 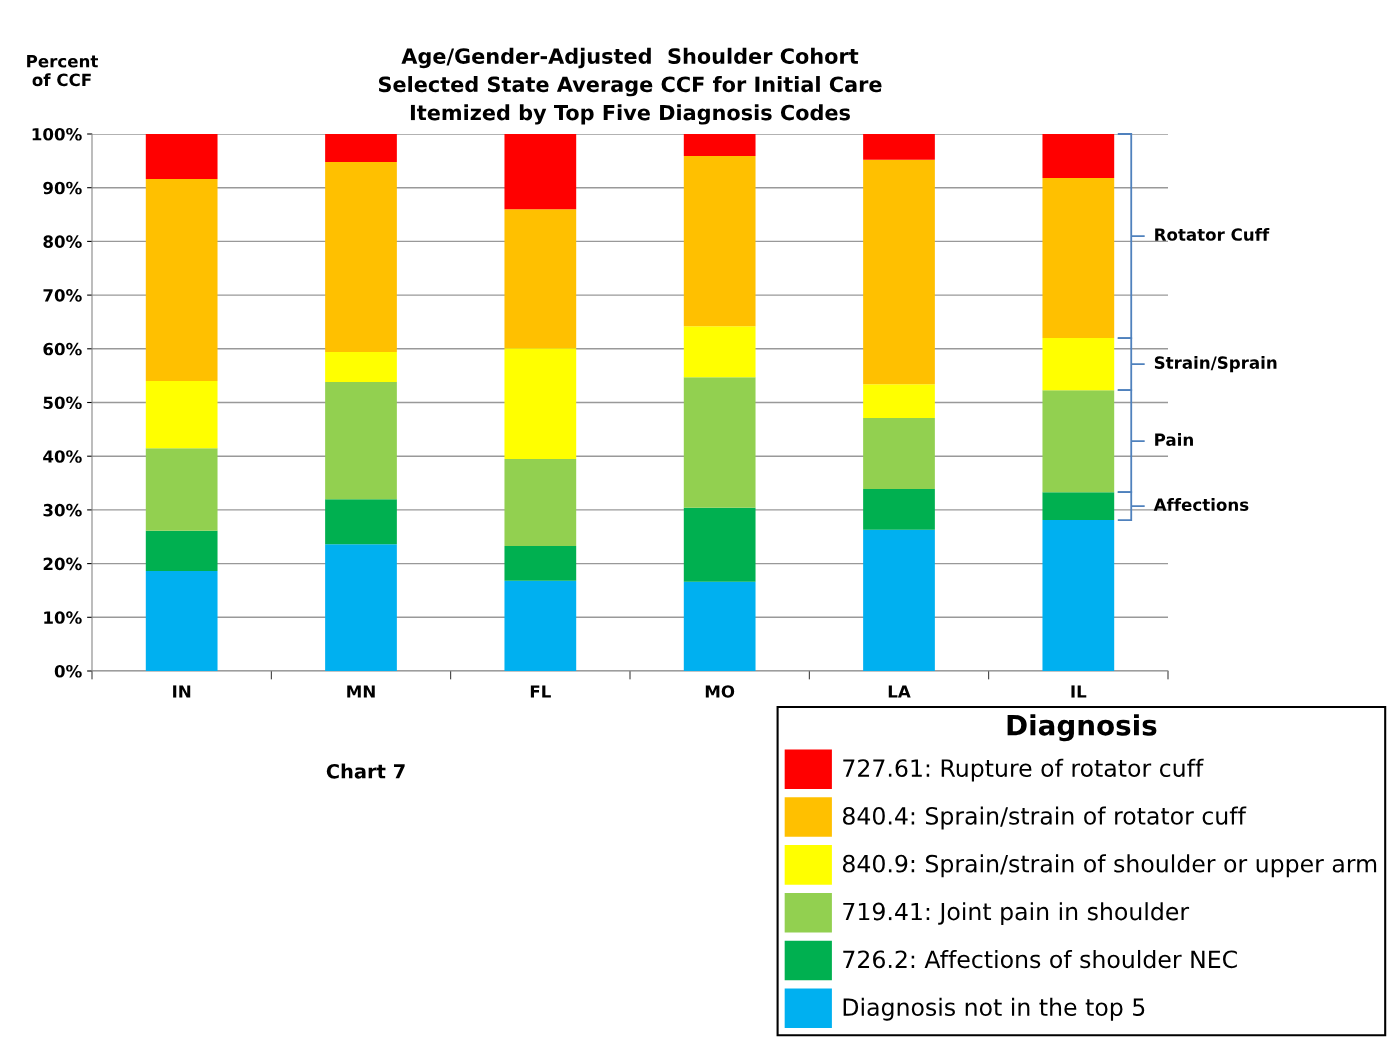 What do you see at coordinates (62, 510) in the screenshot?
I see `y-tick-label: 30%` at bounding box center [62, 510].